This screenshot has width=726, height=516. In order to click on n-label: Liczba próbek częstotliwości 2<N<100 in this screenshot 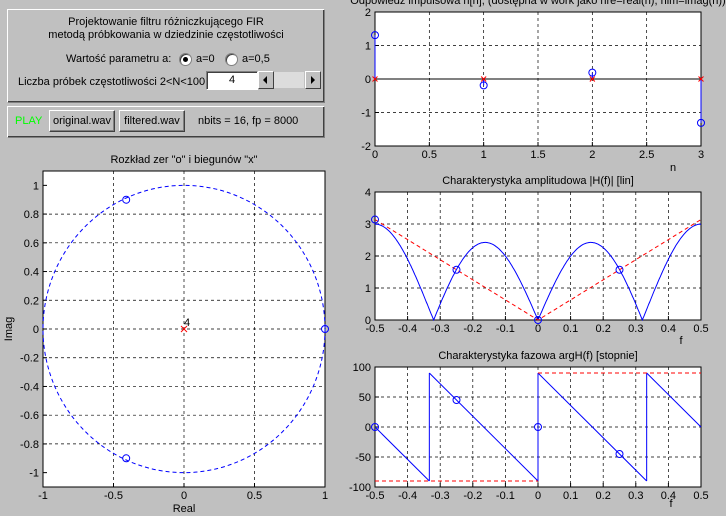, I will do `click(112, 82)`.